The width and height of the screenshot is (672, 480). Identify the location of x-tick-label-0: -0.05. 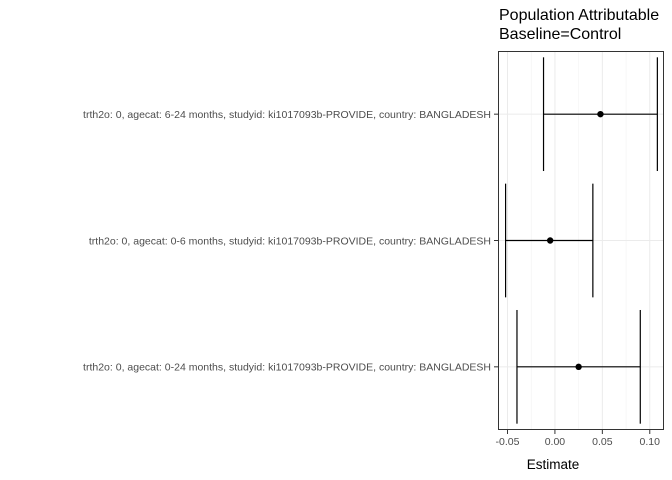
(508, 442).